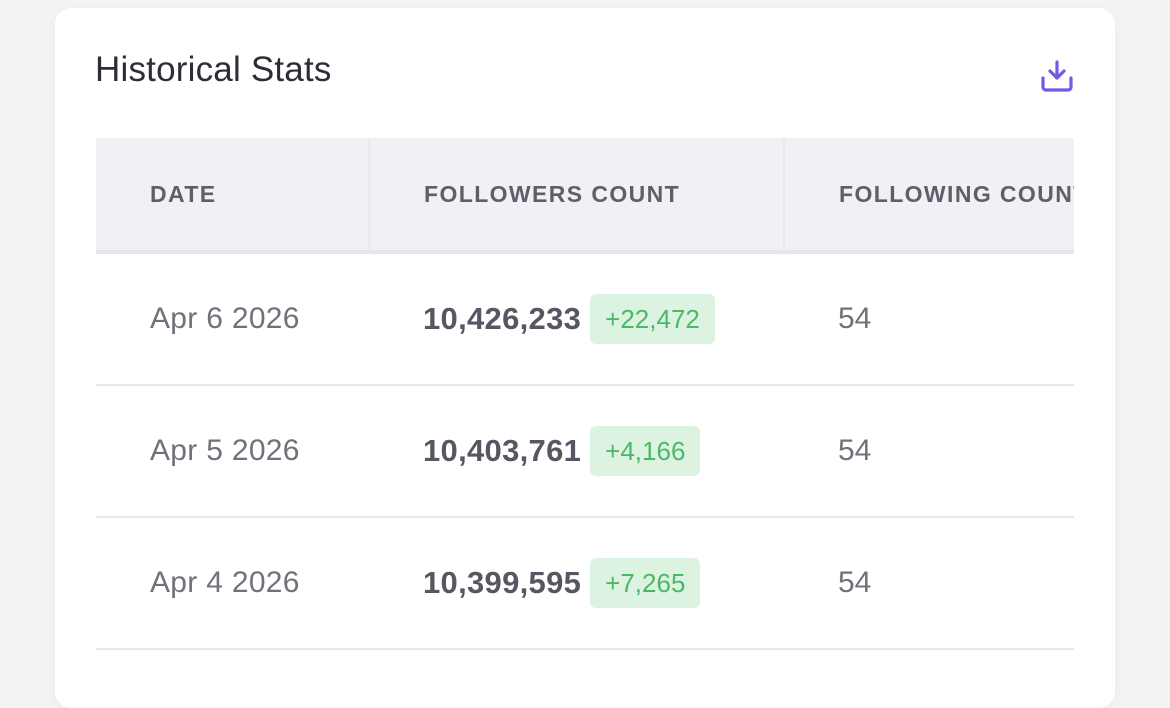  I want to click on table-header-row: DATE FOLLOWERS COUNT FOLLOWING COUNT, so click(585, 195).